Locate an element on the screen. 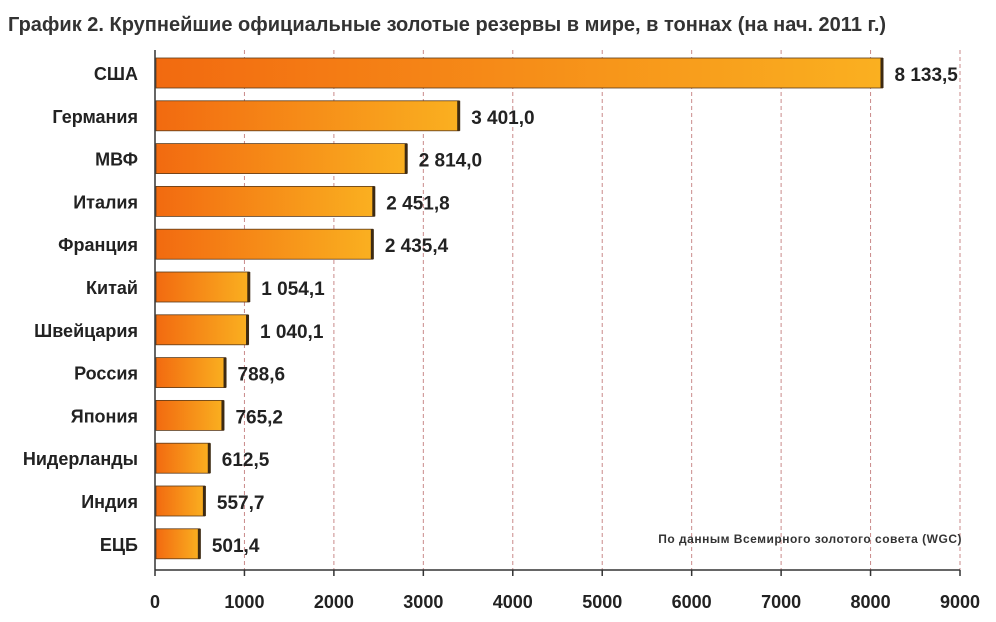 The height and width of the screenshot is (622, 996). category-label: Италия is located at coordinates (105, 202).